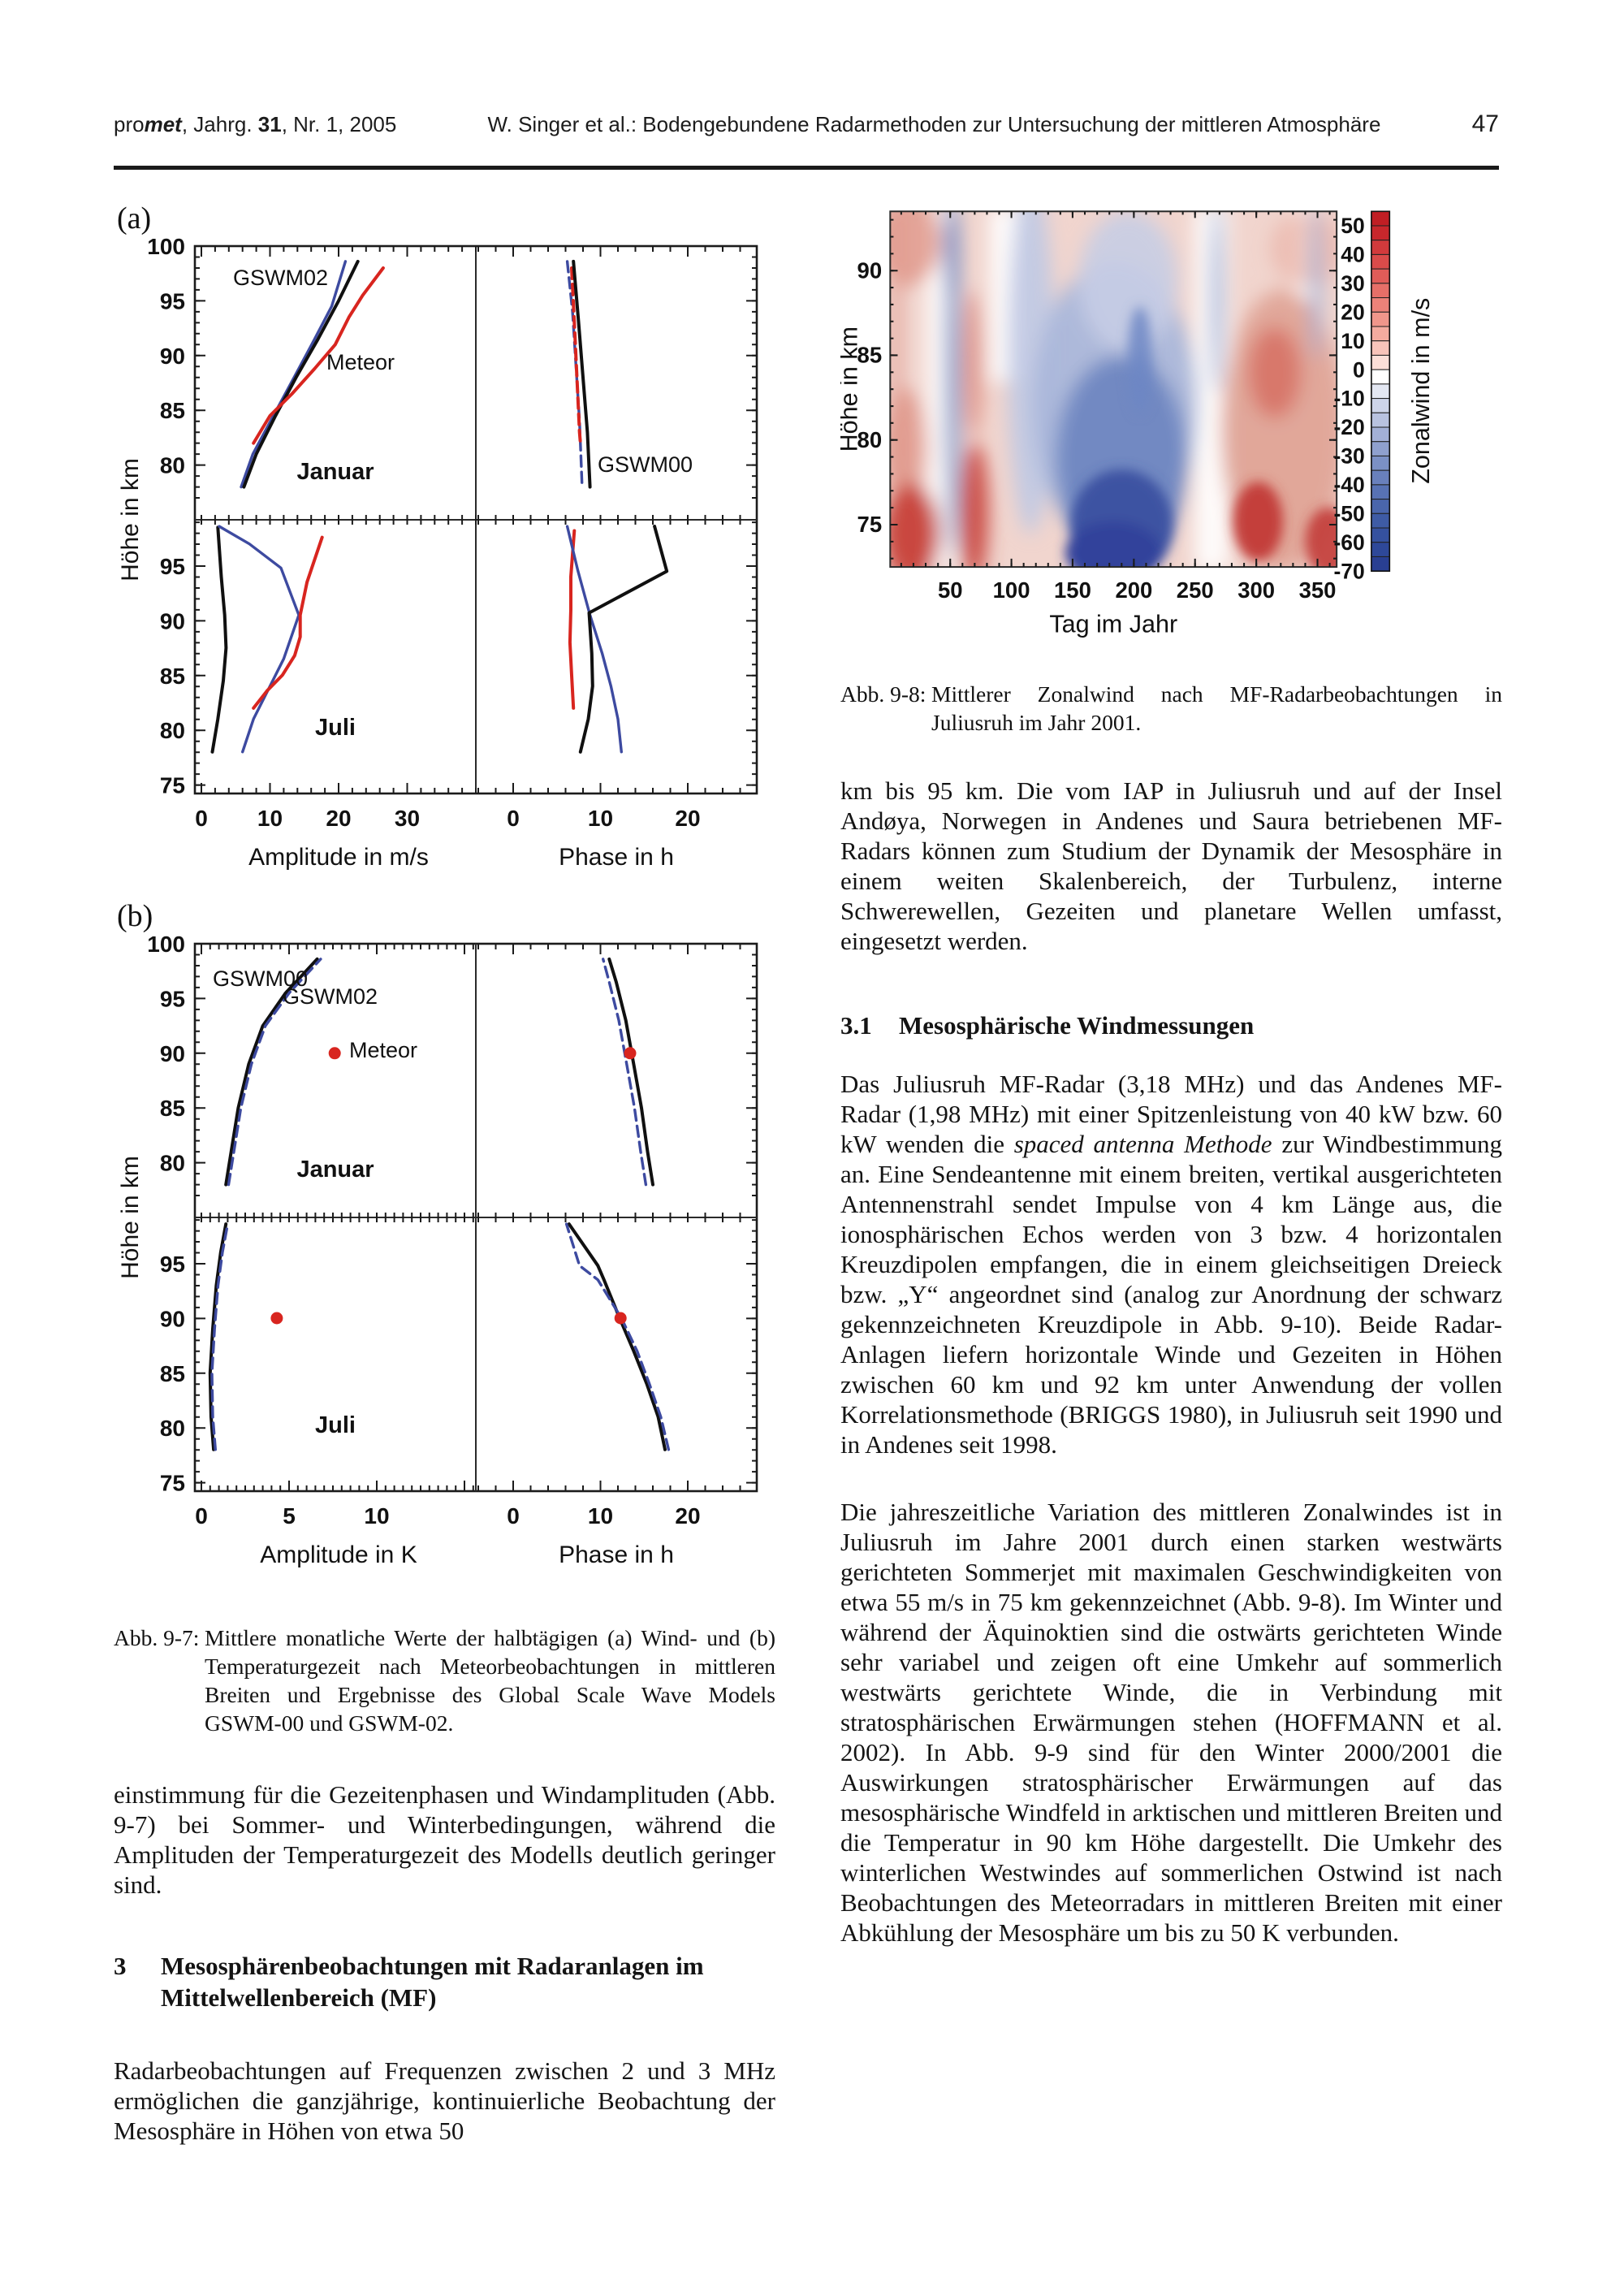  What do you see at coordinates (331, 996) in the screenshot?
I see `series-label-gswm02: GSWM02` at bounding box center [331, 996].